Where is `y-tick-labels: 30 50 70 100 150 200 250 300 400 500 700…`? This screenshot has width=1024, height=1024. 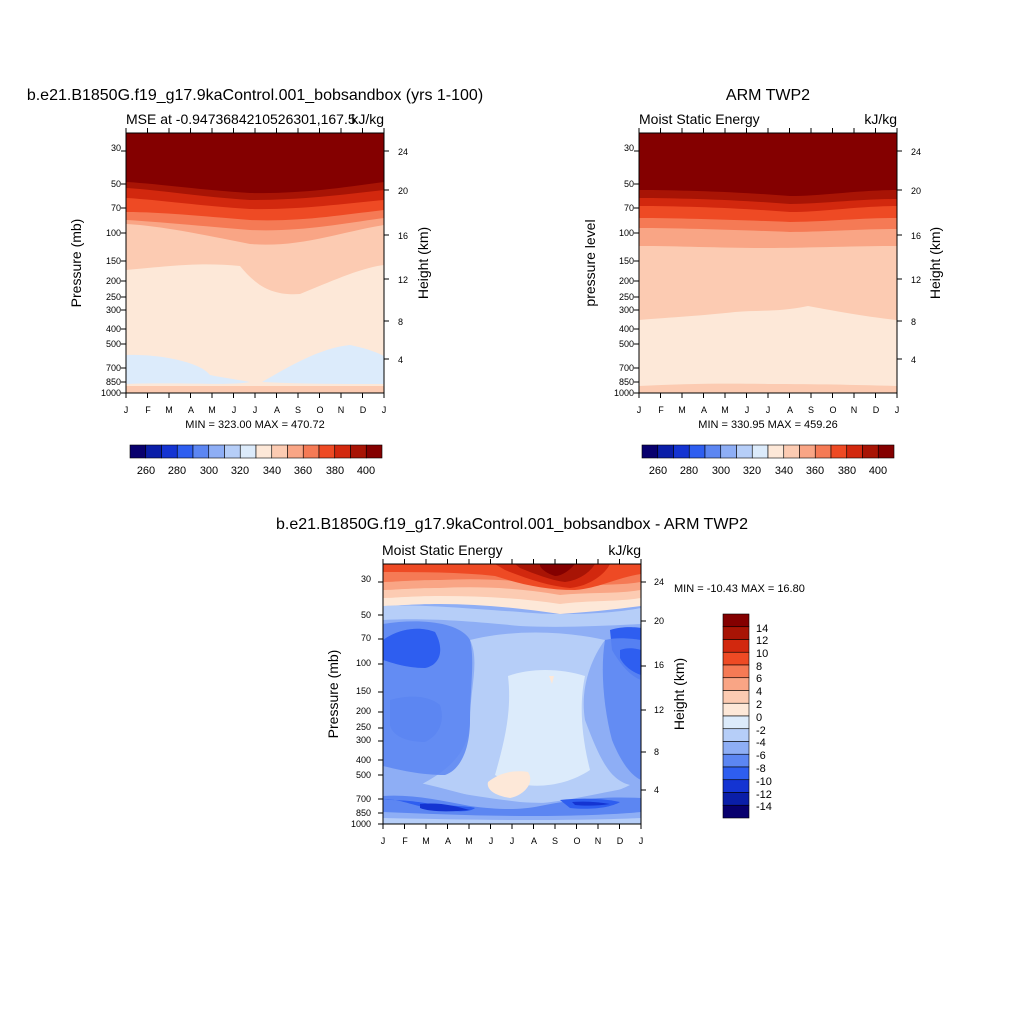
y-tick-labels: 30 50 70 100 150 200 250 300 400 500 700… is located at coordinates (624, 270).